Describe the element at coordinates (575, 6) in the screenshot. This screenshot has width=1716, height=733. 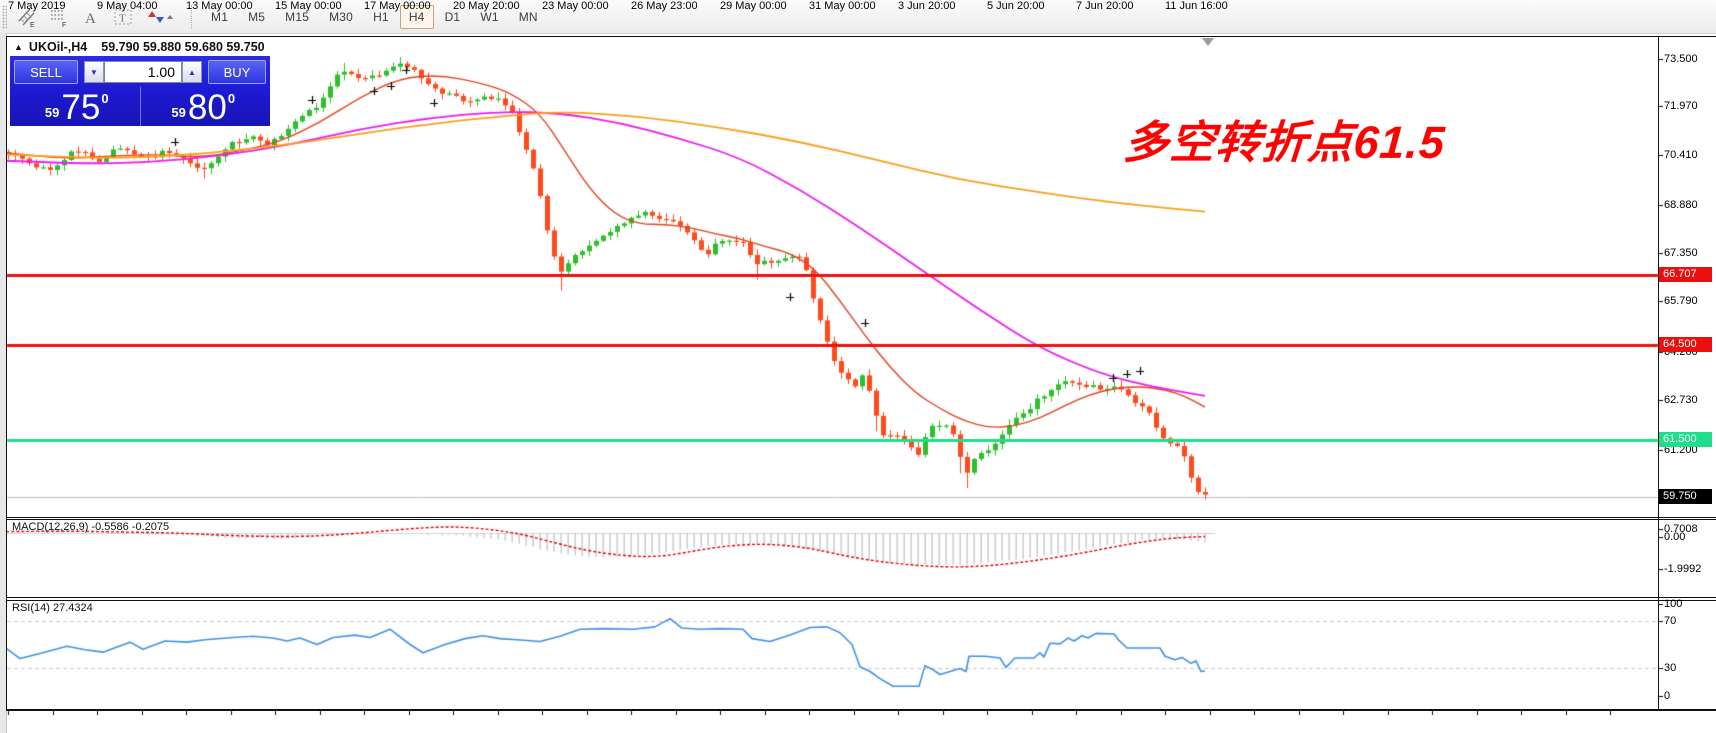
I see `time-axis-label: 23 May 00:00` at that location.